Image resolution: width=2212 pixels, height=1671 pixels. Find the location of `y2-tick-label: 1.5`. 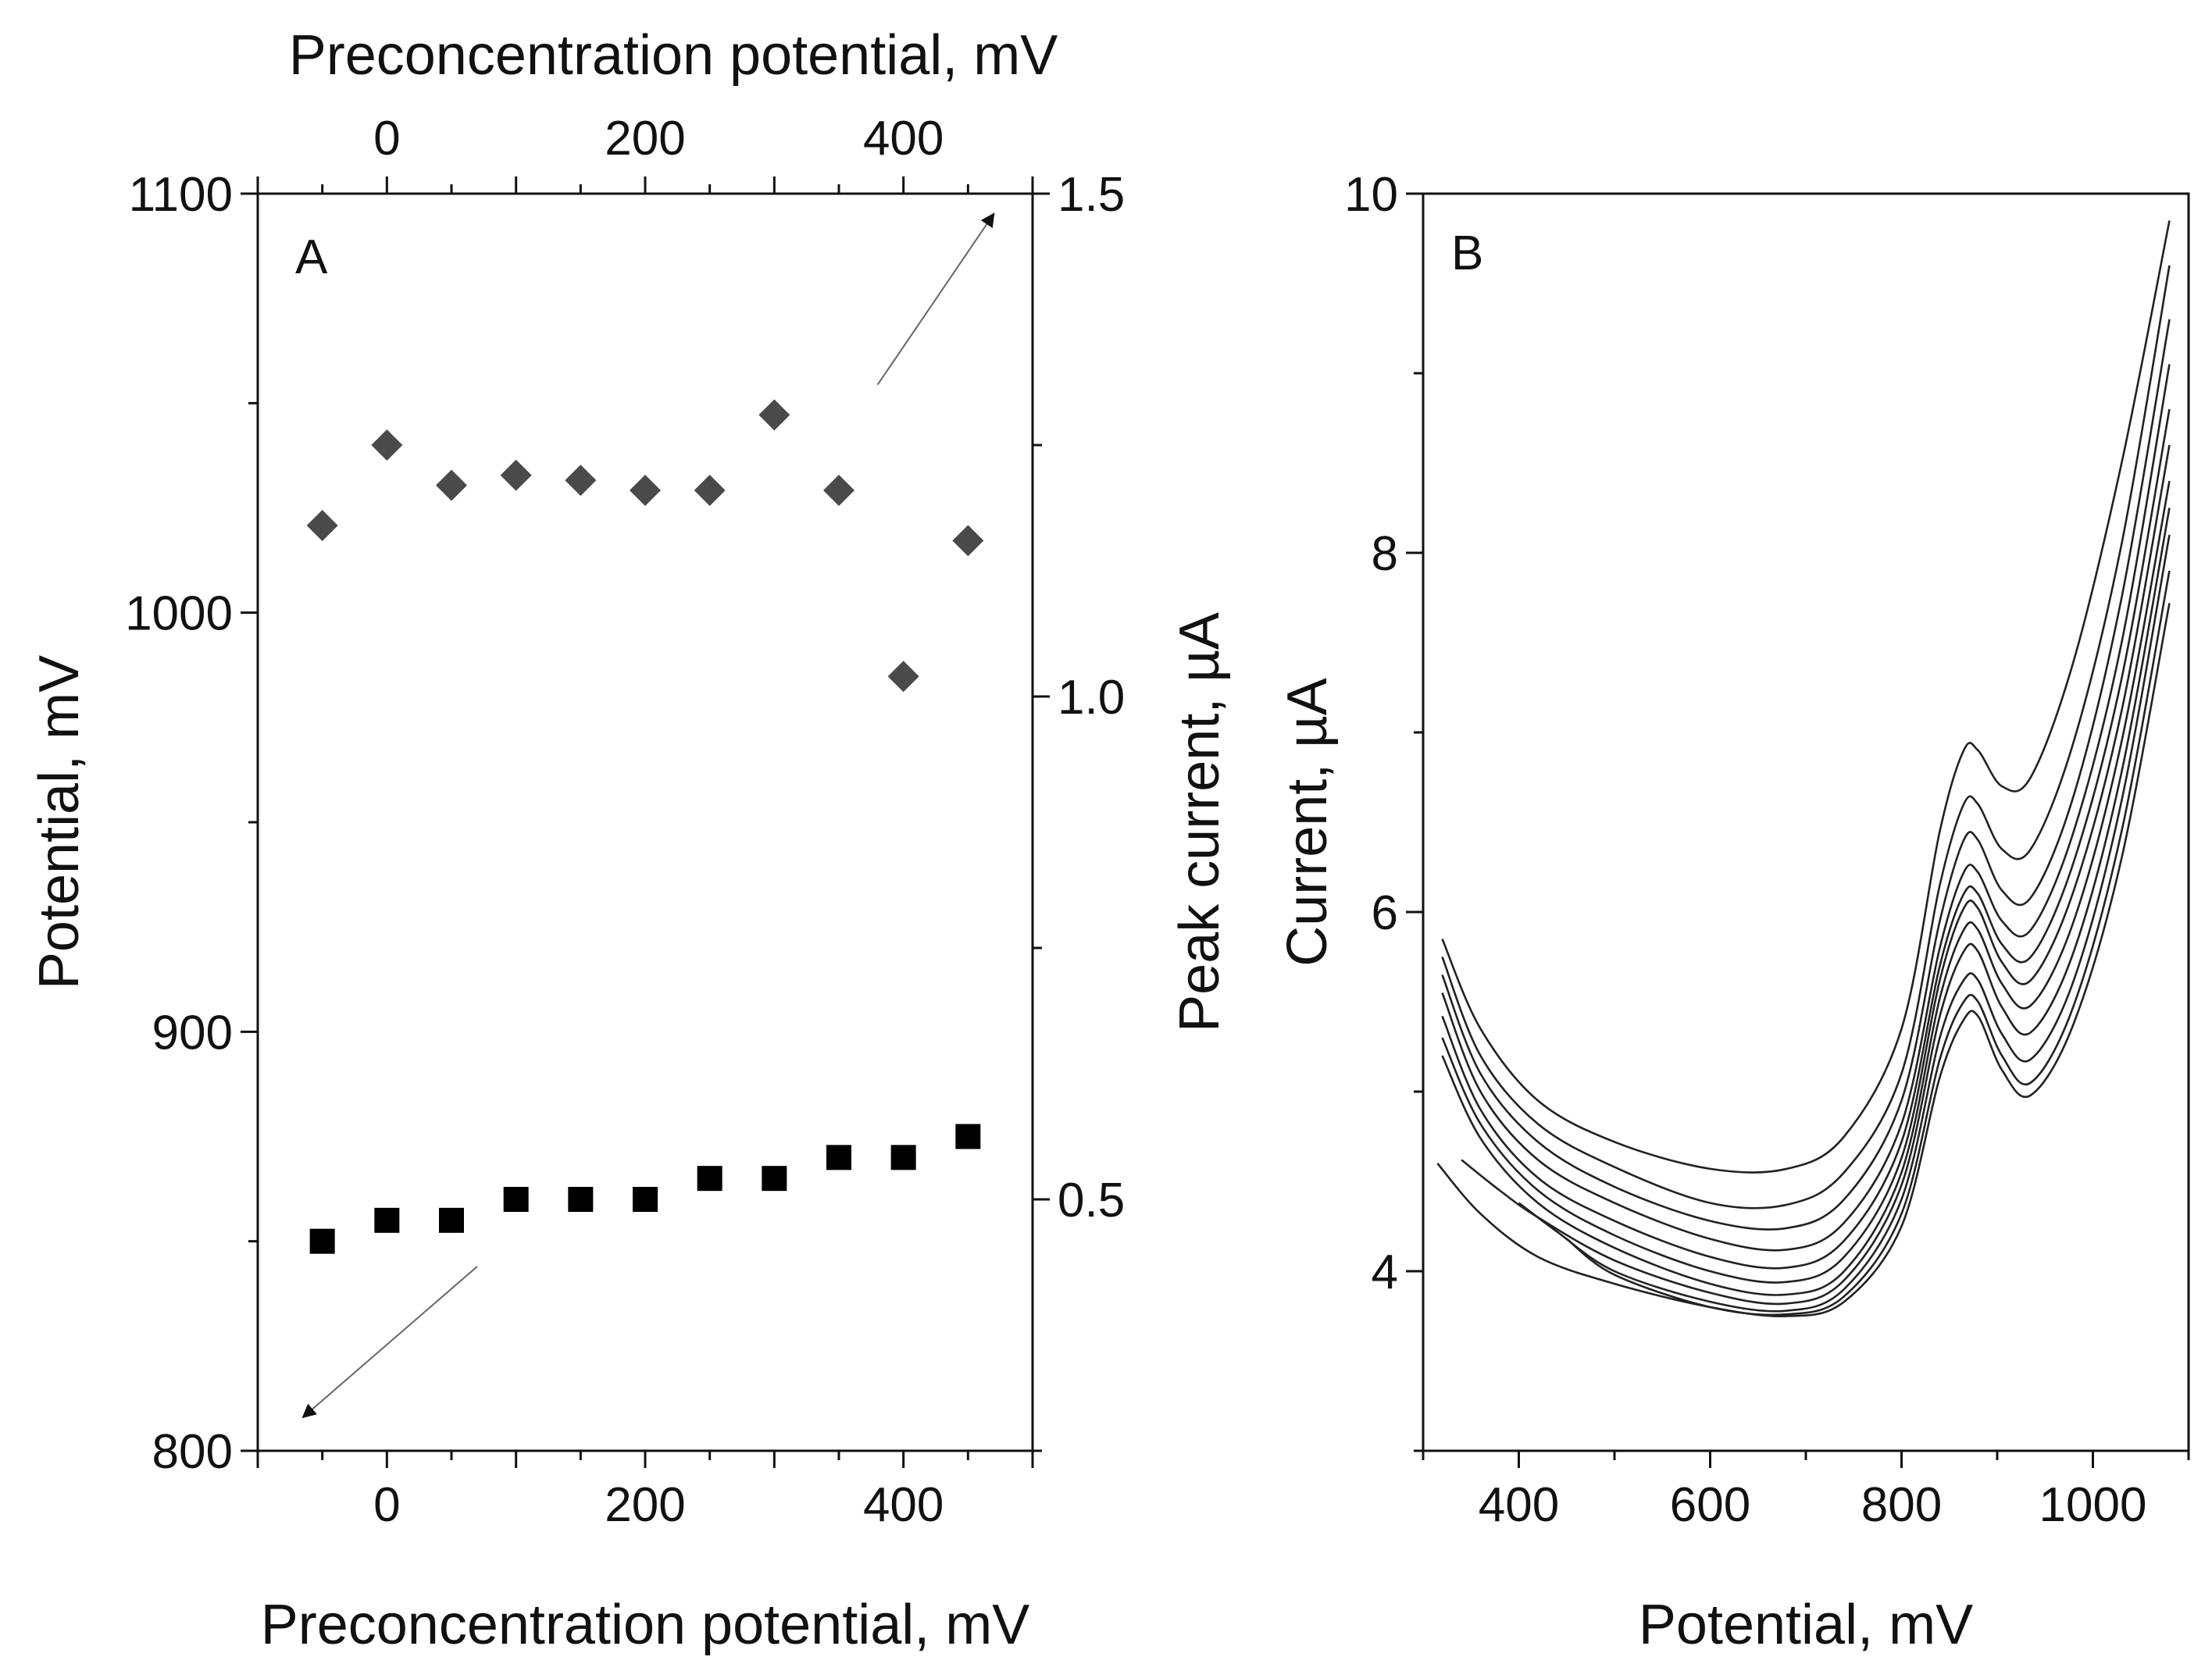

y2-tick-label: 1.5 is located at coordinates (1091, 195).